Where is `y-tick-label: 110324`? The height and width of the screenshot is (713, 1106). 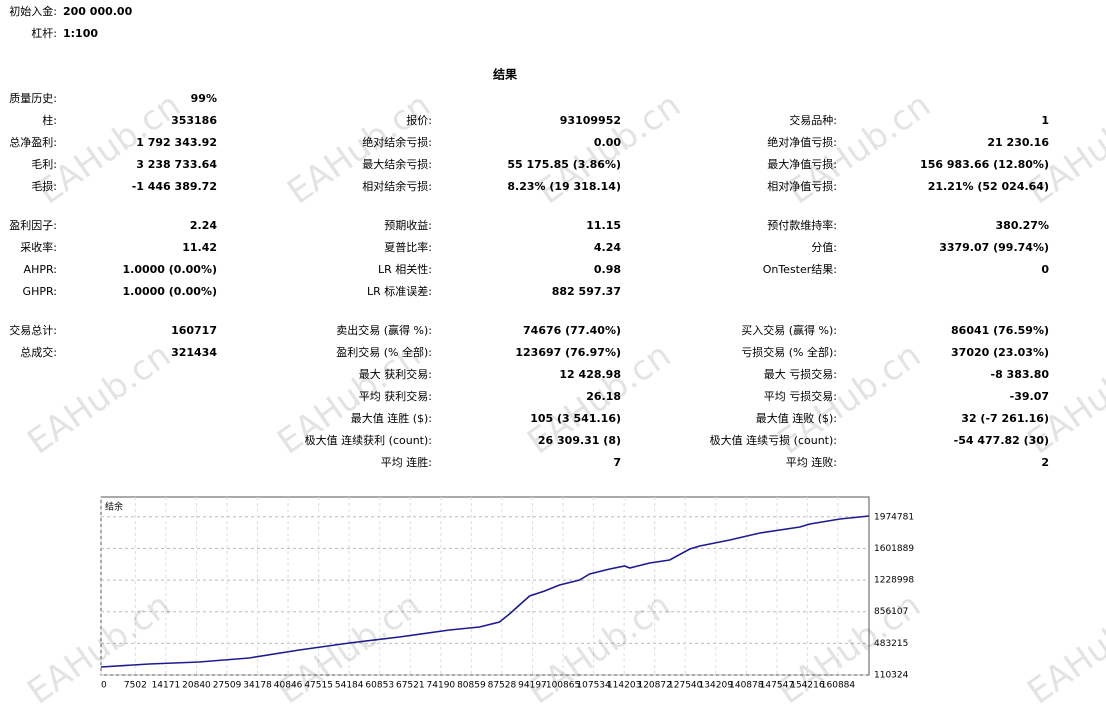
y-tick-label: 110324 is located at coordinates (891, 676).